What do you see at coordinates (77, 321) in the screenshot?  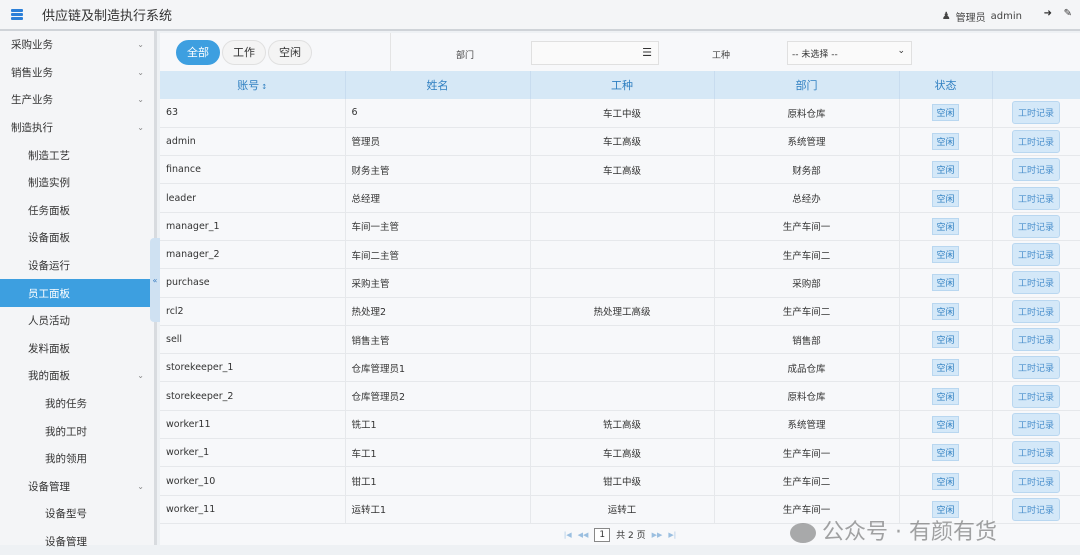 I see `sidebar-item: 人员活动` at bounding box center [77, 321].